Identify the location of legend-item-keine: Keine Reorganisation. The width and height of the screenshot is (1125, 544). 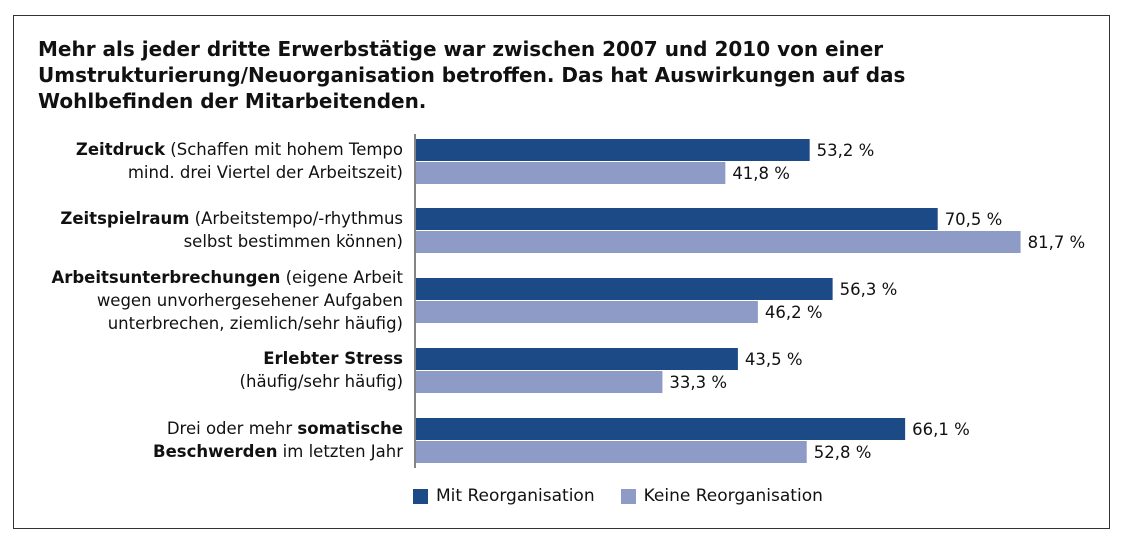
(721, 496).